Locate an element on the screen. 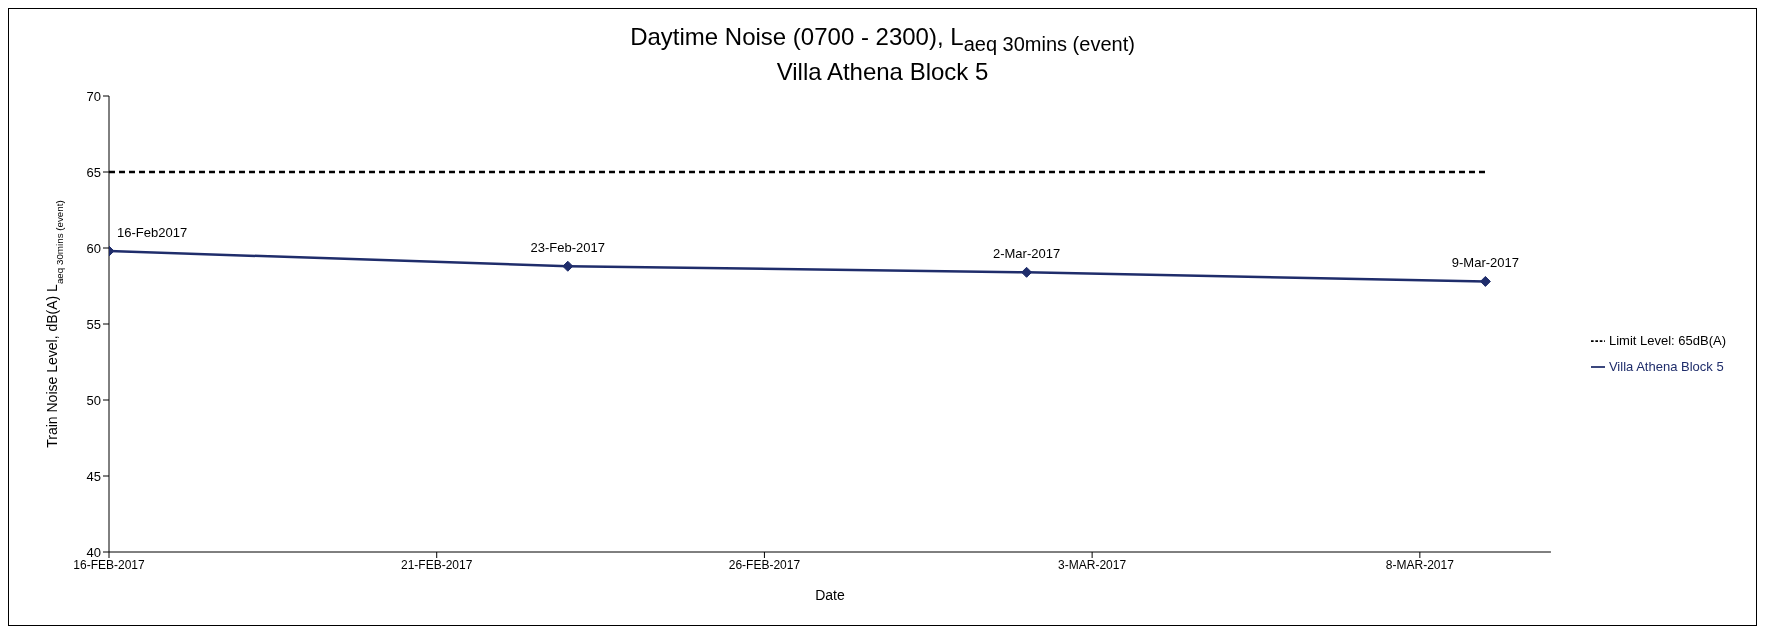  annotation: 2-Mar-2017 is located at coordinates (1026, 254).